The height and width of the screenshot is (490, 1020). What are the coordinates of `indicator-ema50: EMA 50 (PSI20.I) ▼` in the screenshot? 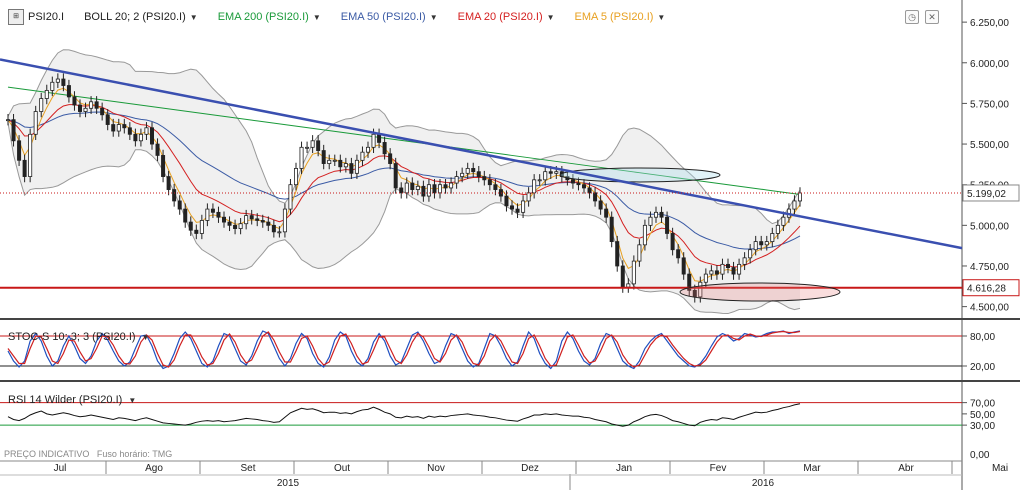 It's located at (389, 17).